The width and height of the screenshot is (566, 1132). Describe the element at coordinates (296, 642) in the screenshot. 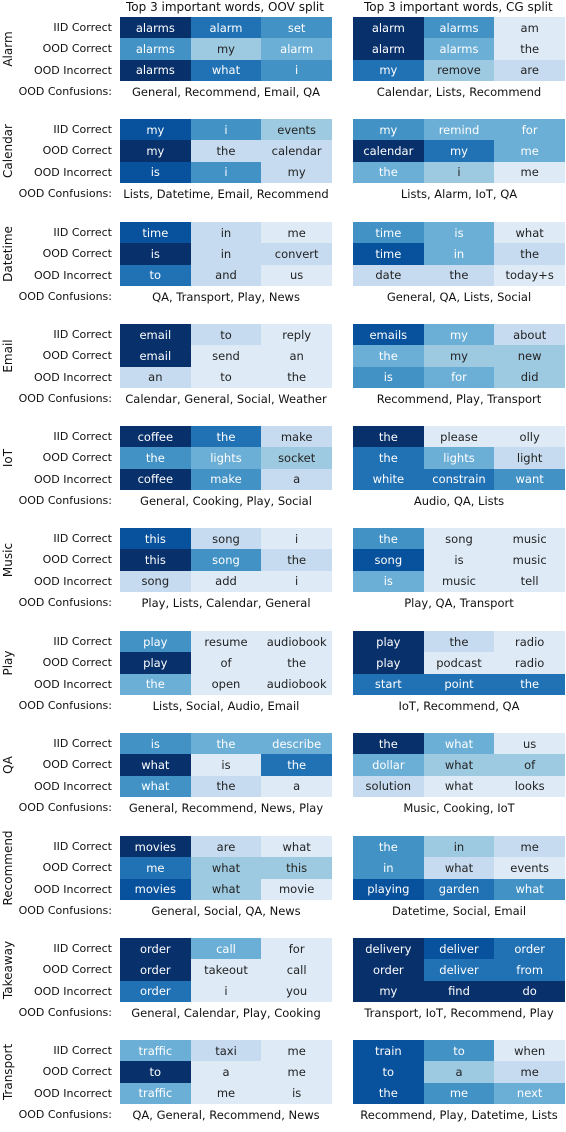

I see `heatmap-cell: audiobook` at that location.